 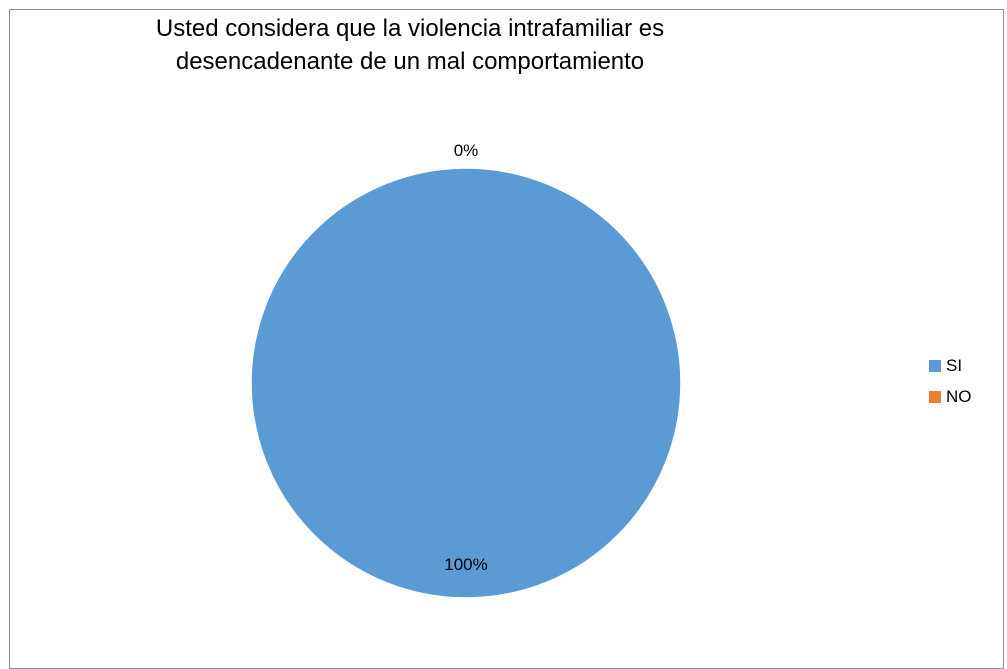 I want to click on data-label-no: 0%, so click(x=466, y=150).